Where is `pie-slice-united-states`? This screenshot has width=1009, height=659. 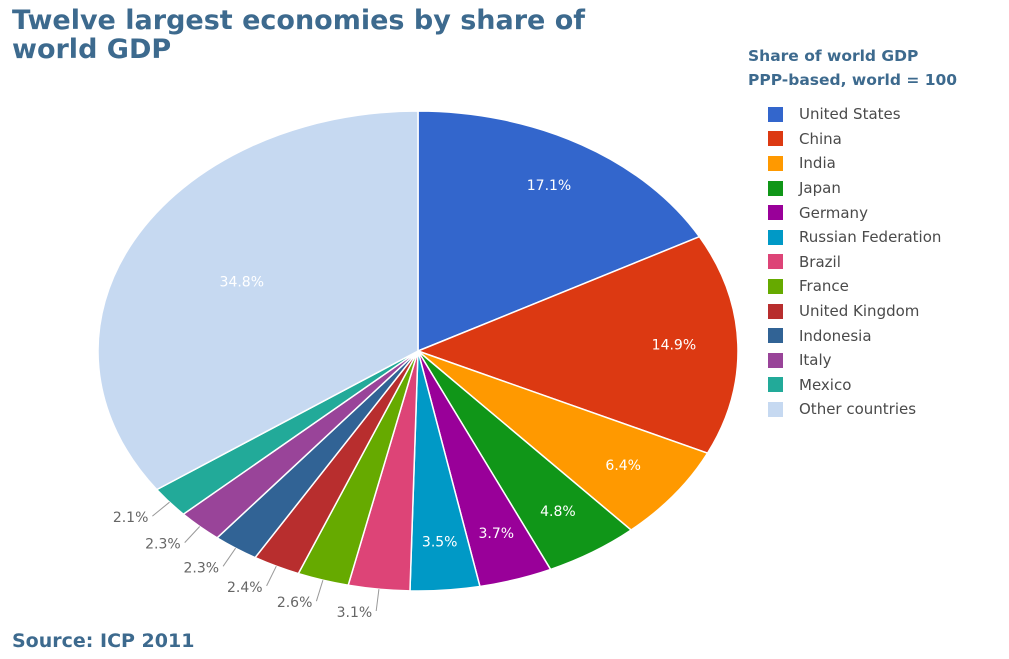 pie-slice-united-states is located at coordinates (559, 231).